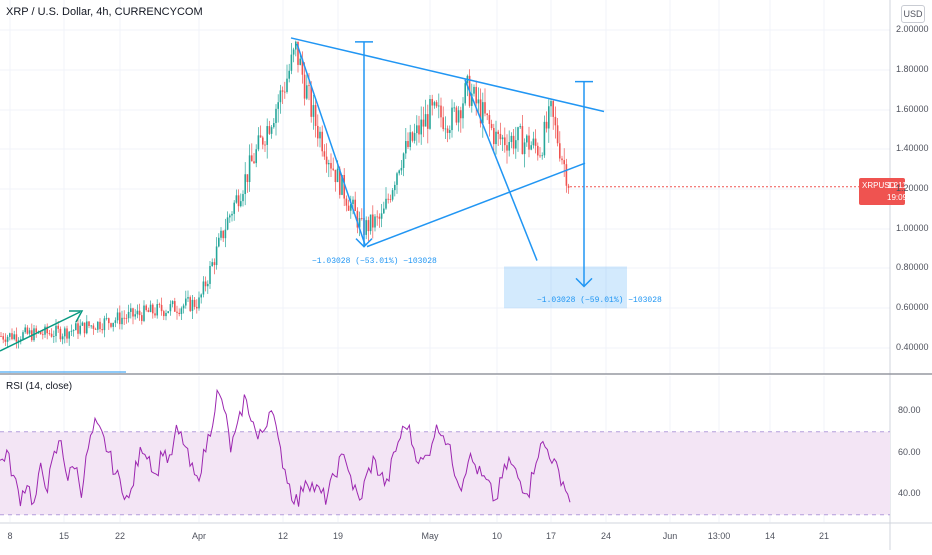 This screenshot has width=932, height=555. Describe the element at coordinates (599, 300) in the screenshot. I see `measure-label-2: −1.03028 (−59.01%) −103028` at that location.